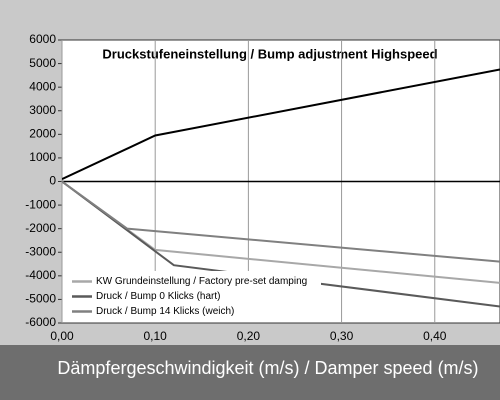 This screenshot has width=500, height=400. What do you see at coordinates (42, 157) in the screenshot?
I see `y-tick-label: 1000` at bounding box center [42, 157].